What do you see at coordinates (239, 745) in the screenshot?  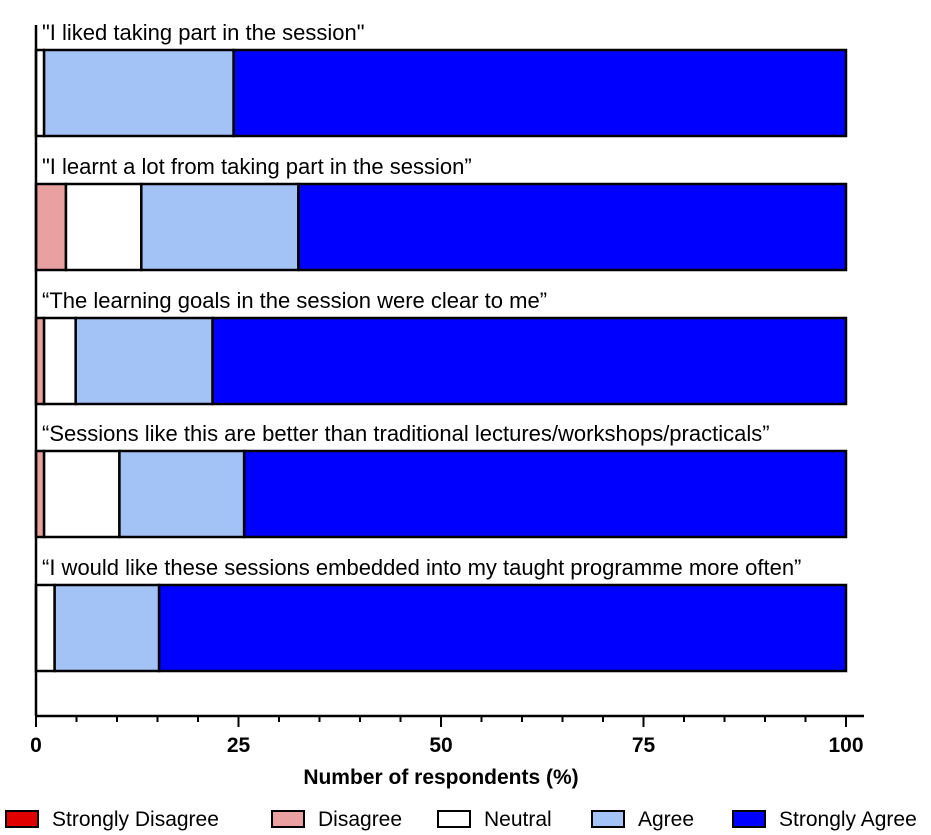 I see `x-tick-label: 25` at bounding box center [239, 745].